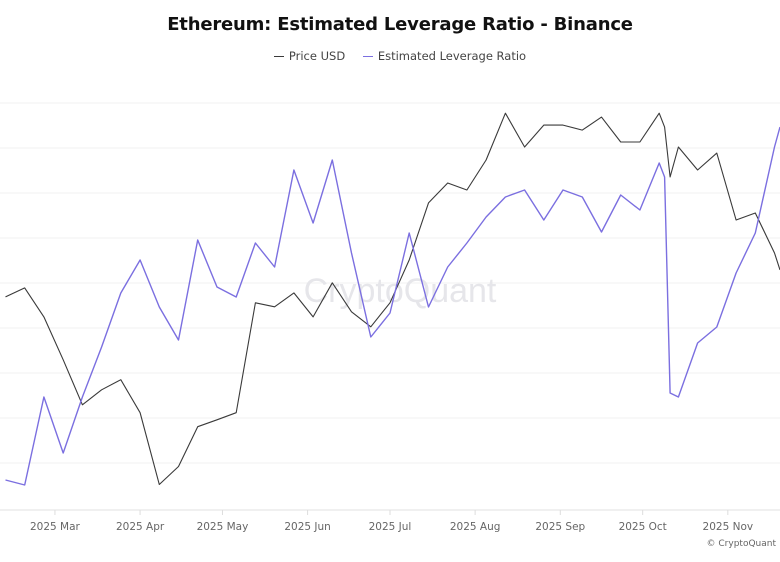 This screenshot has width=780, height=562. What do you see at coordinates (400, 291) in the screenshot?
I see `watermark: CryptoQuant` at bounding box center [400, 291].